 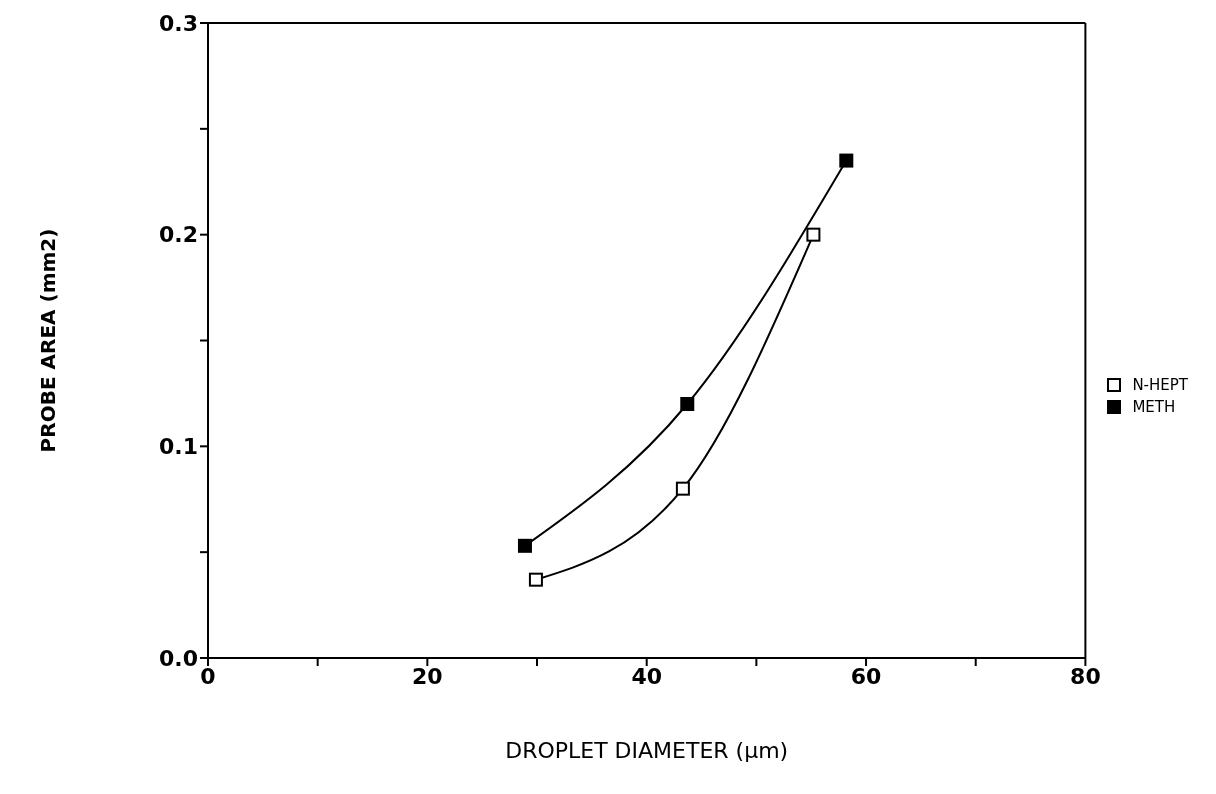 I want to click on legend-label: METH, so click(x=1154, y=407).